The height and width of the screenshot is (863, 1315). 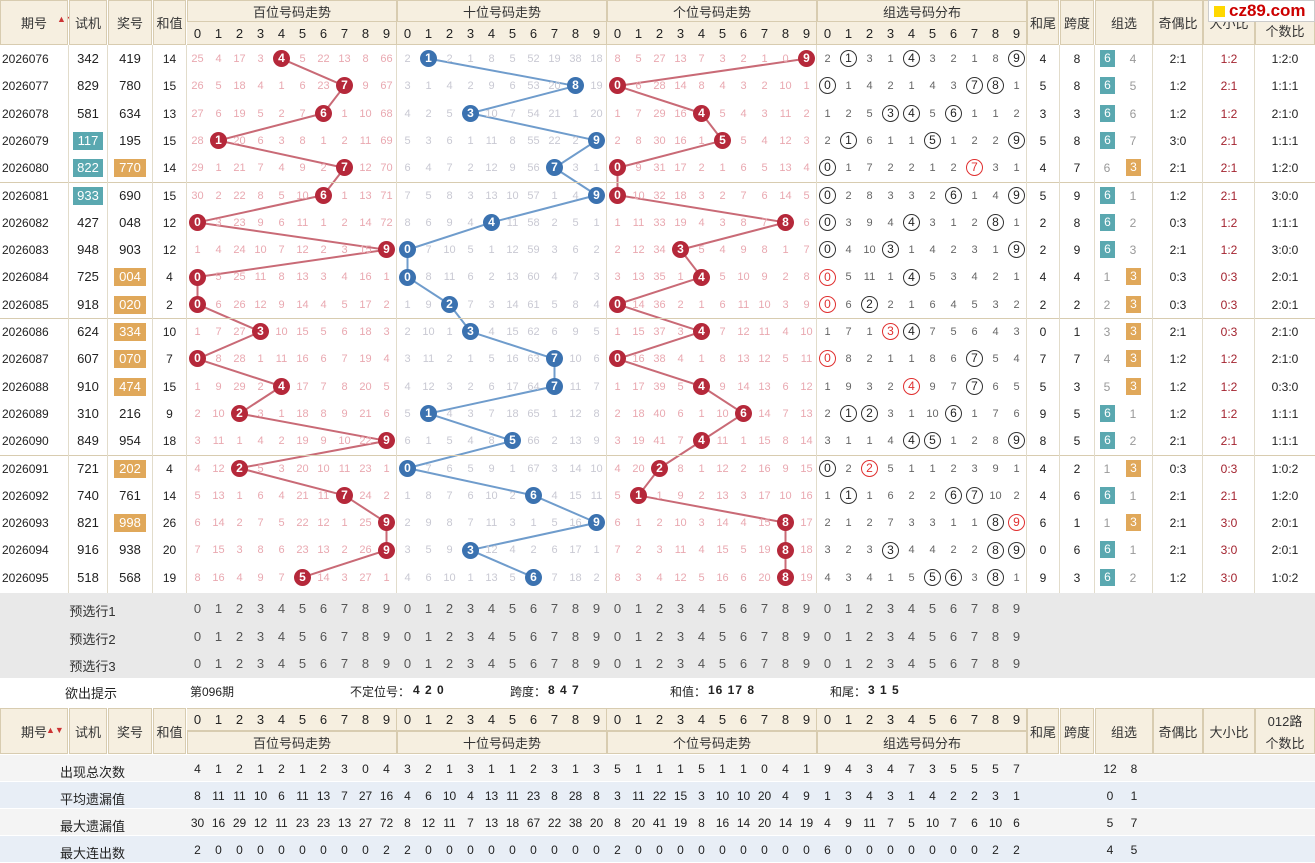 I want to click on bottom-header-period: 期号, so click(x=34, y=731).